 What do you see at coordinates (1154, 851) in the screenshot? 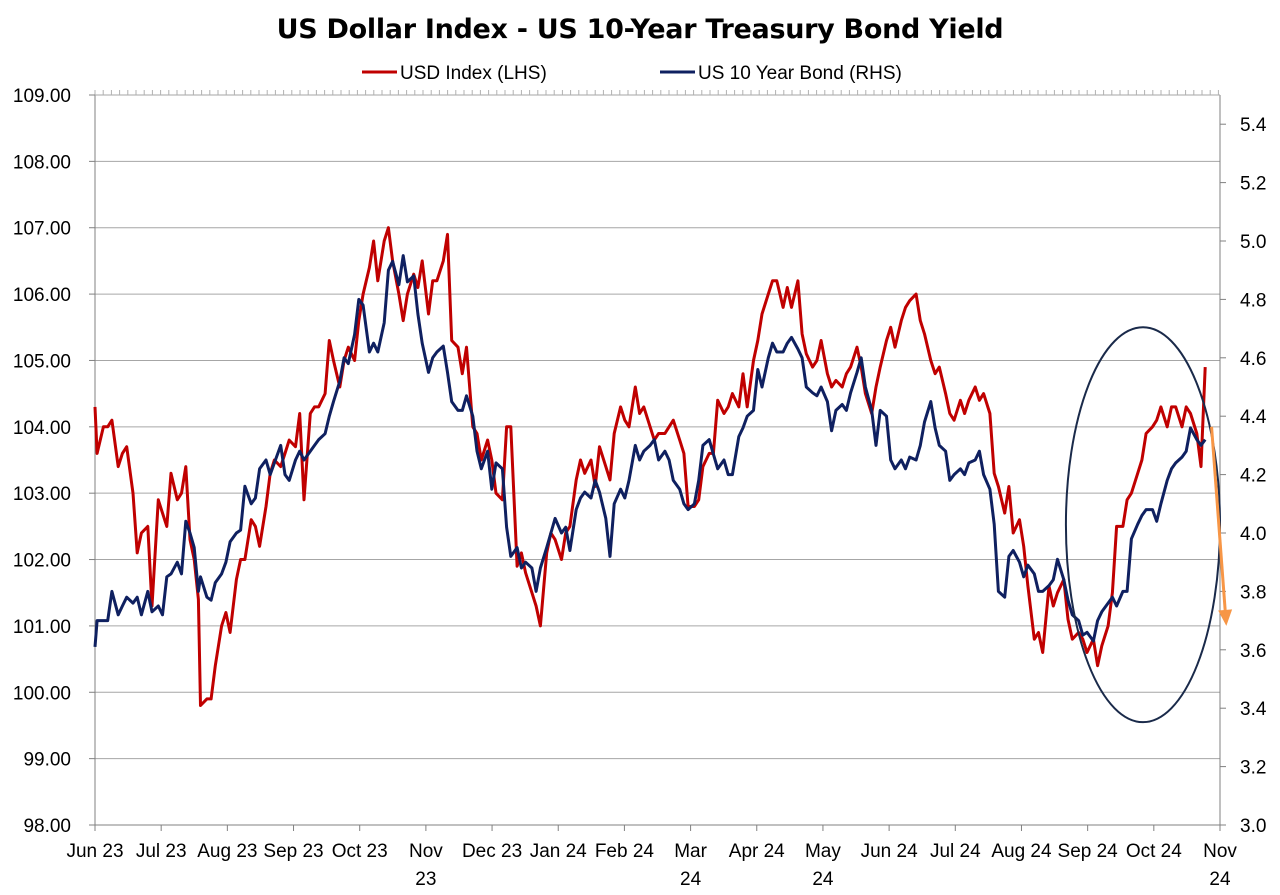
I see `x-tick-label: Oct 24` at bounding box center [1154, 851].